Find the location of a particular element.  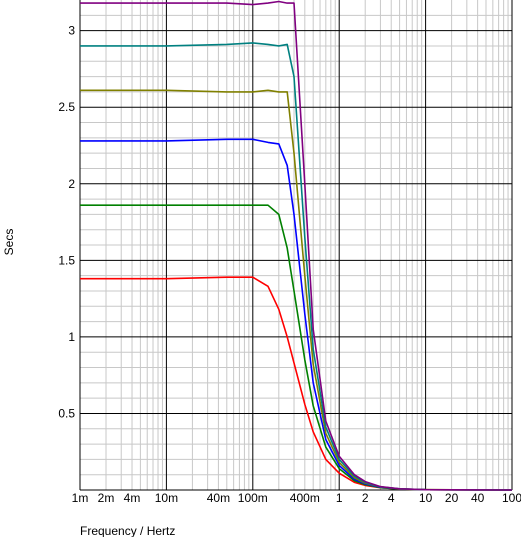

y-tick-label: 3 is located at coordinates (71, 31).